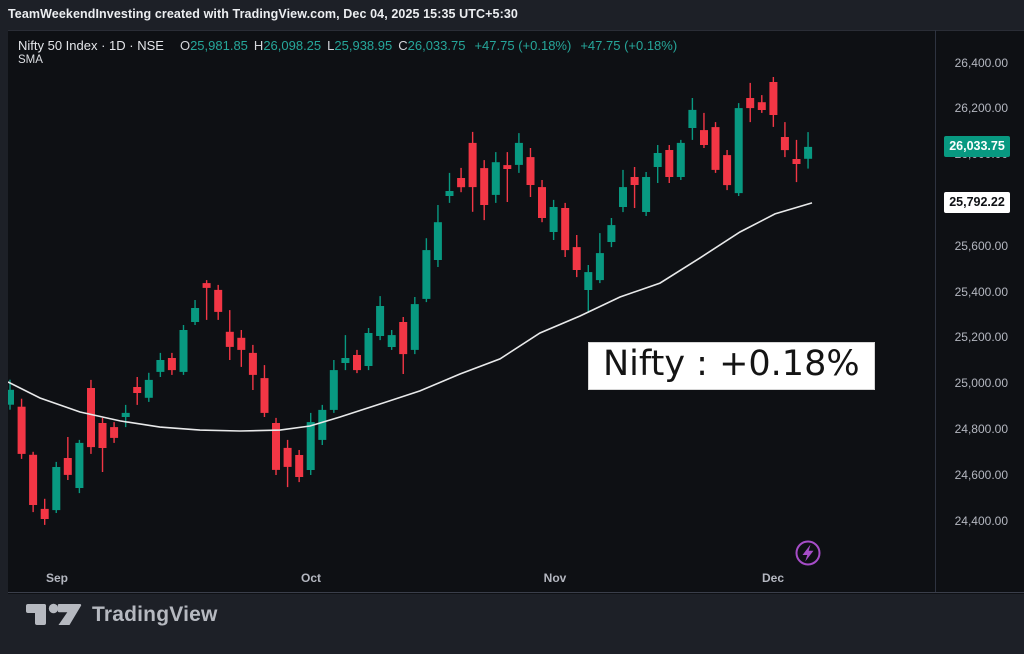 Image resolution: width=1024 pixels, height=654 pixels. Describe the element at coordinates (523, 45) in the screenshot. I see `change-value: +47.75 (+0.18%)` at that location.